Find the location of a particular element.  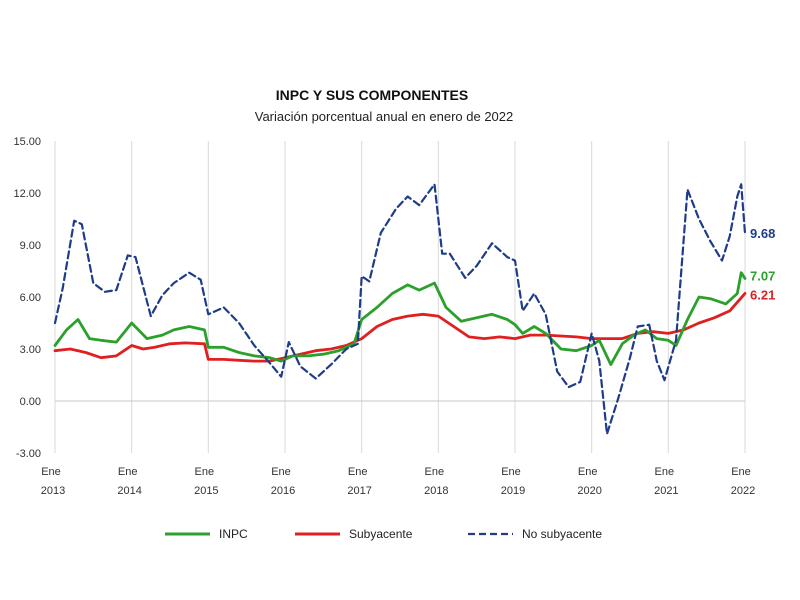

legend: INPC Subyacente No subyacente is located at coordinates (383, 534).